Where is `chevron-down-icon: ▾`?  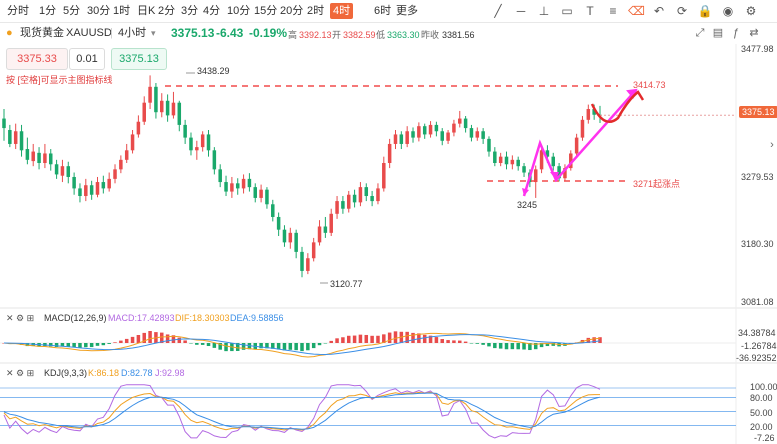 chevron-down-icon: ▾ is located at coordinates (153, 33).